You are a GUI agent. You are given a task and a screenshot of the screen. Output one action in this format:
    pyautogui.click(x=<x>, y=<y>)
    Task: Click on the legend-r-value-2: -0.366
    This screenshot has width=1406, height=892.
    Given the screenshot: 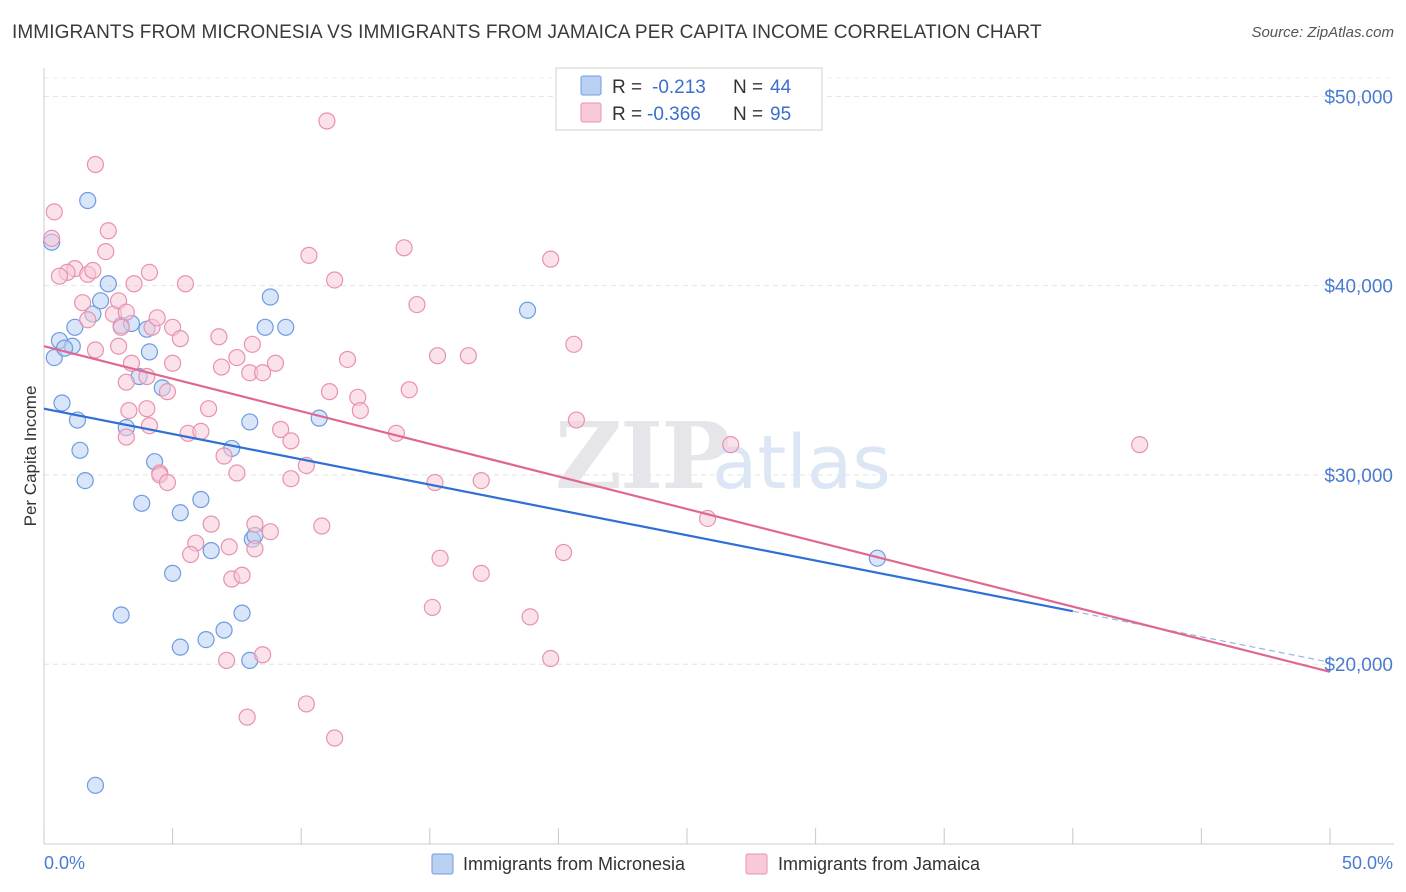 What is the action you would take?
    pyautogui.click(x=674, y=114)
    